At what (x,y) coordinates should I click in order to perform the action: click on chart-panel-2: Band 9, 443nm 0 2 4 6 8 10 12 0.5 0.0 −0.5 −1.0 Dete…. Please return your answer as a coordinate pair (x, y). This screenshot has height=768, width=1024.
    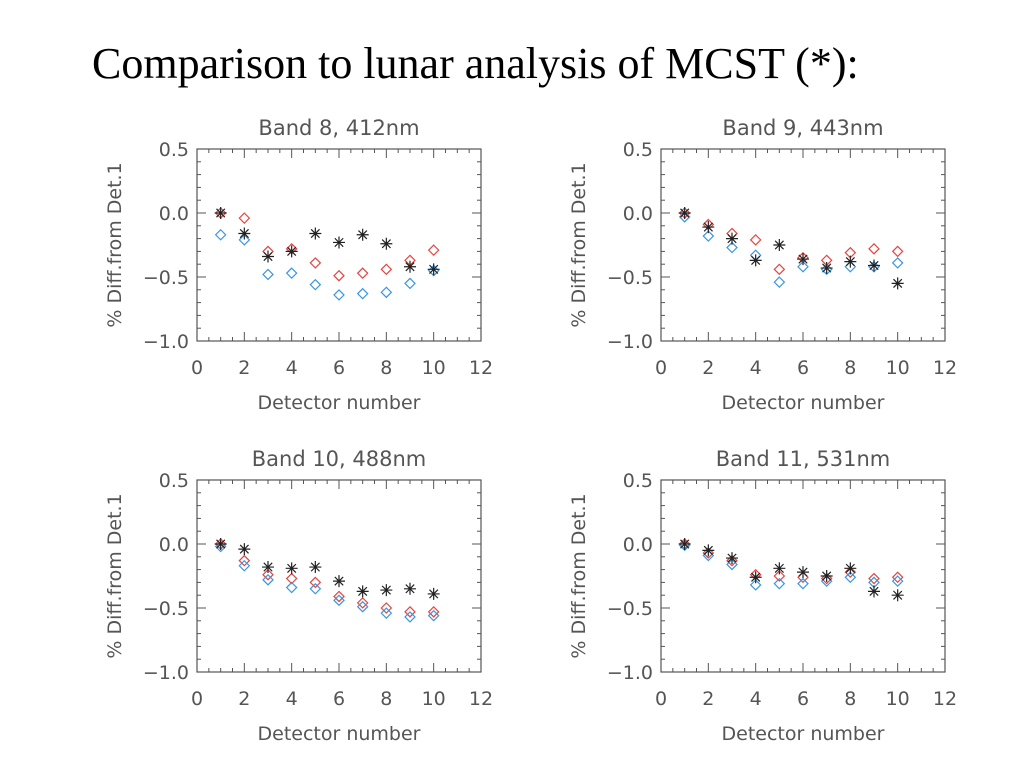
    Looking at the image, I should click on (762, 265).